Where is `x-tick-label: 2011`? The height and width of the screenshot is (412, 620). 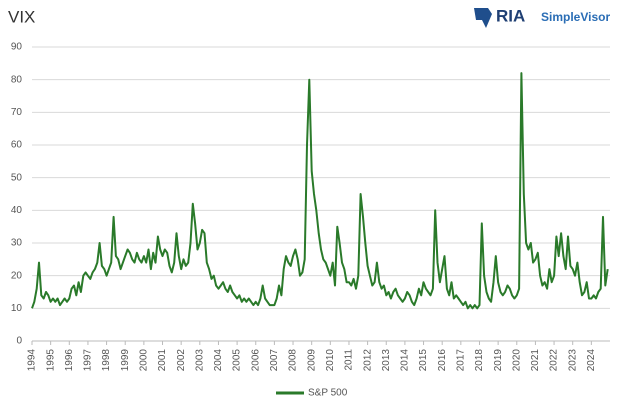 x-tick-label: 2011 is located at coordinates (349, 360).